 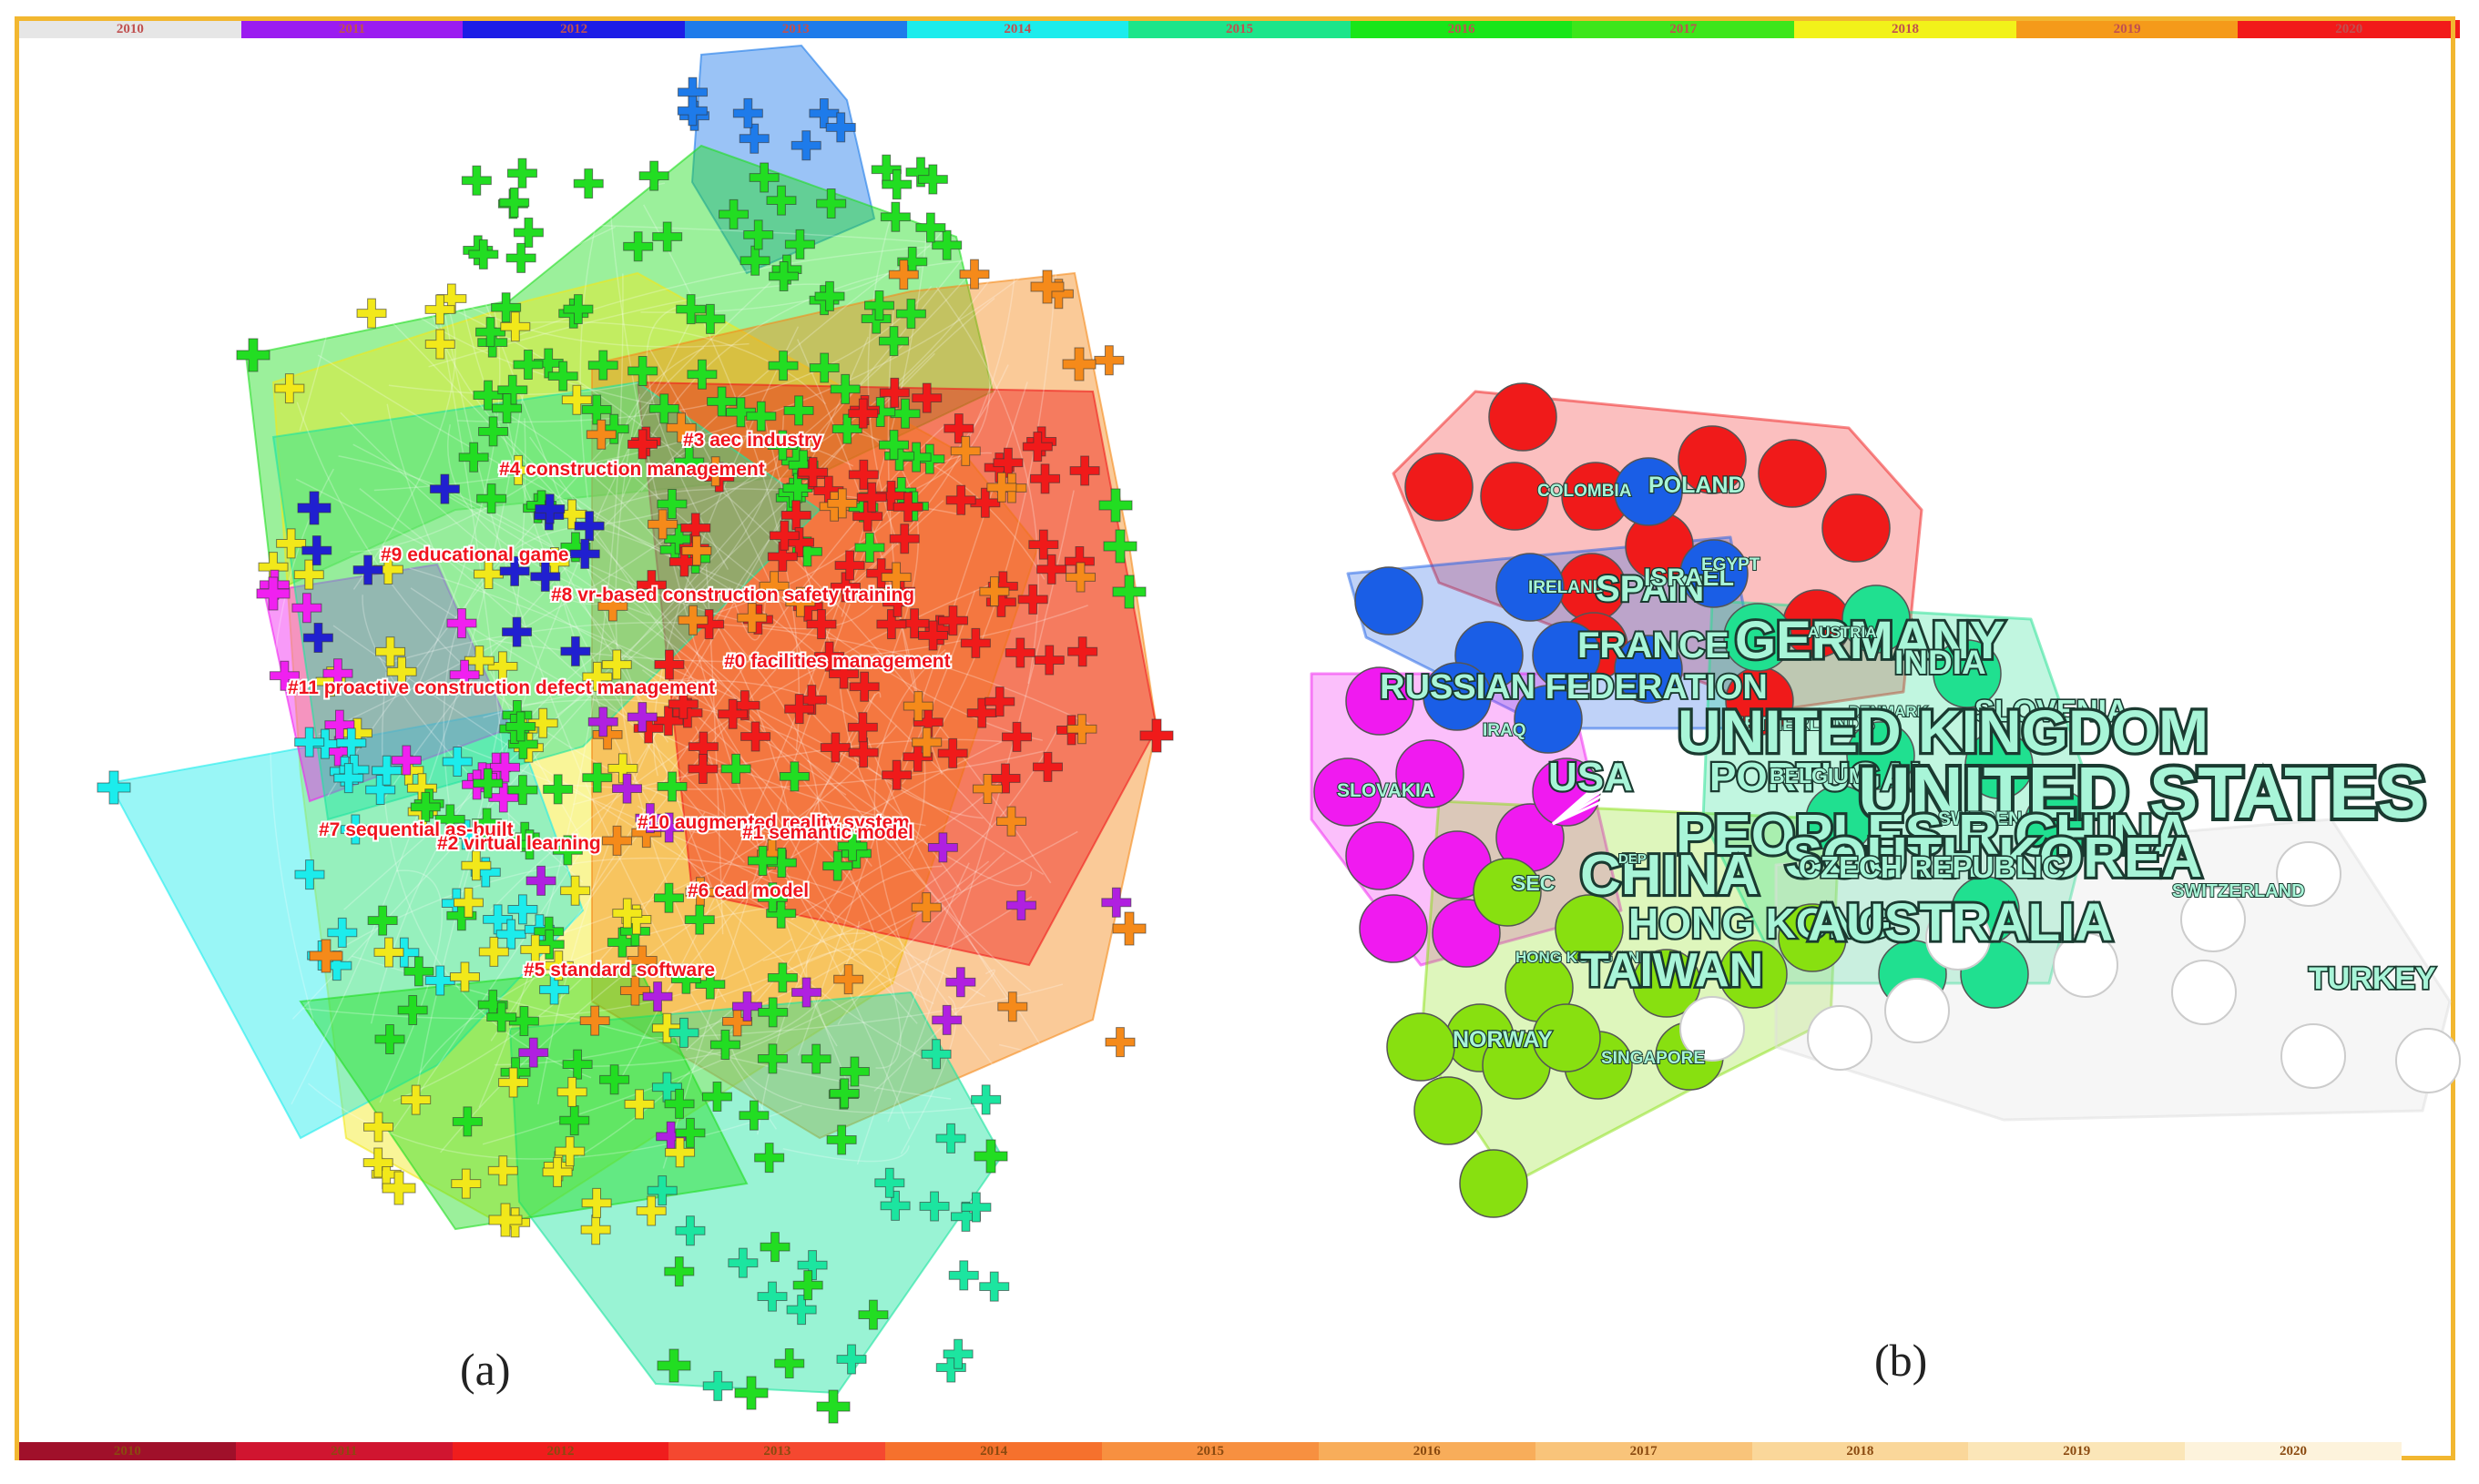 What do you see at coordinates (752, 440) in the screenshot?
I see `cluster-label-0: #3 aec industry` at bounding box center [752, 440].